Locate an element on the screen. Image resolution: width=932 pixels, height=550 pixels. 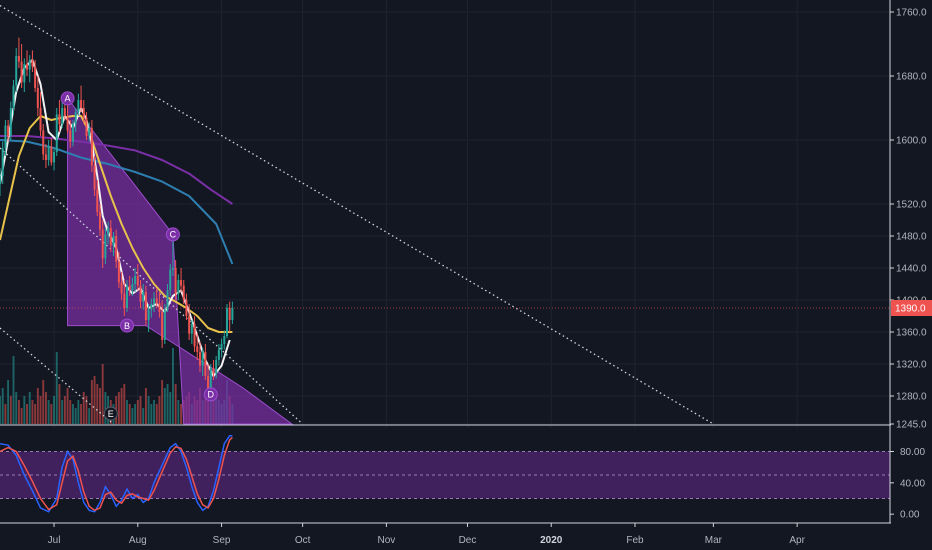
time-axis: Jul Aug Sep Oct Nov Dec 2020 Feb Mar Apr is located at coordinates (427, 534).